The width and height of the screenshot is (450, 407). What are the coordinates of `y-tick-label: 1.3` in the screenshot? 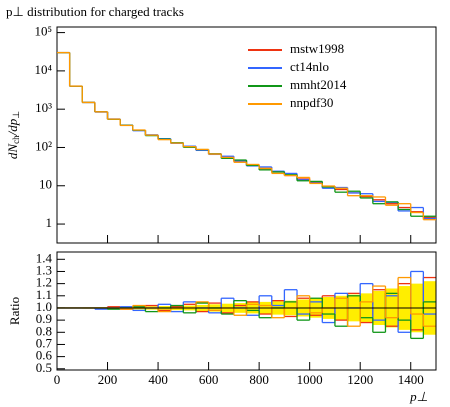 It's located at (44, 269).